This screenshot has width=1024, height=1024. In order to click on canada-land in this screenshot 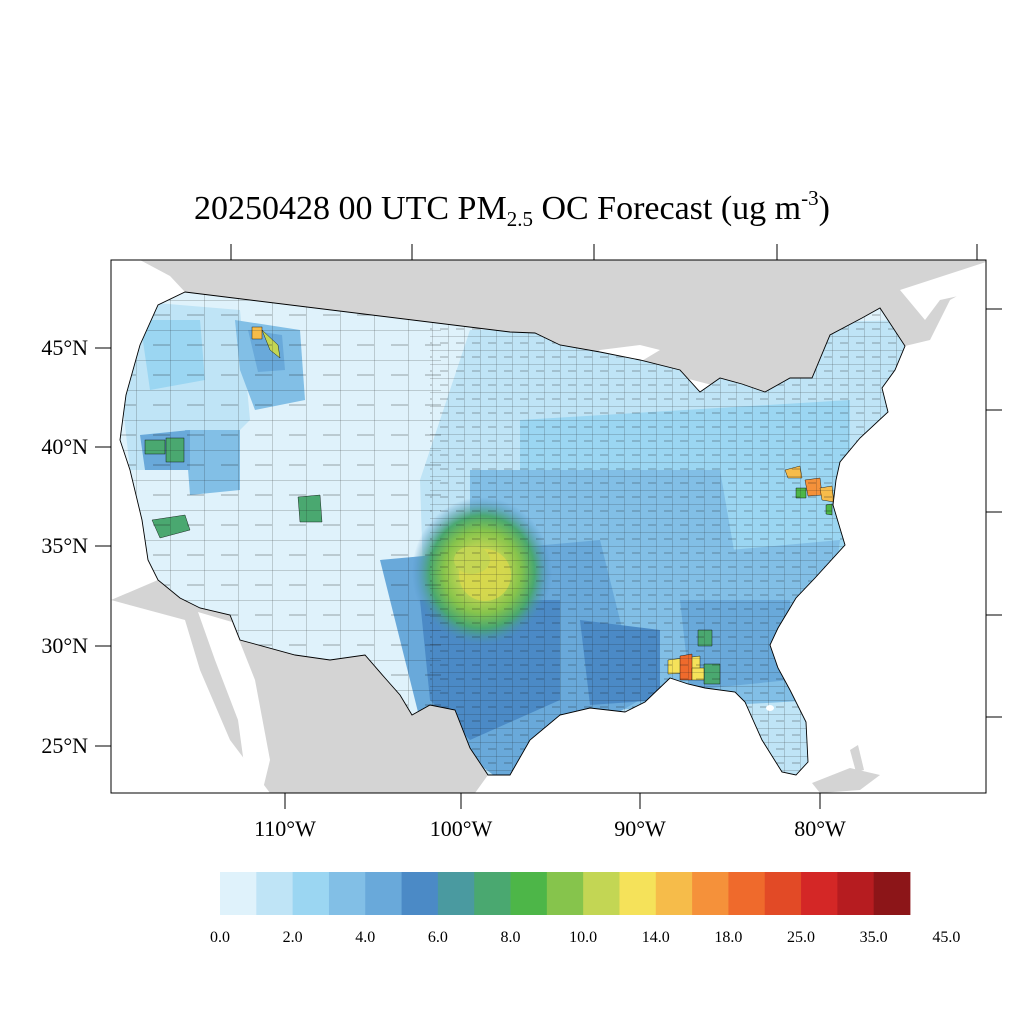, I will do `click(563, 326)`.